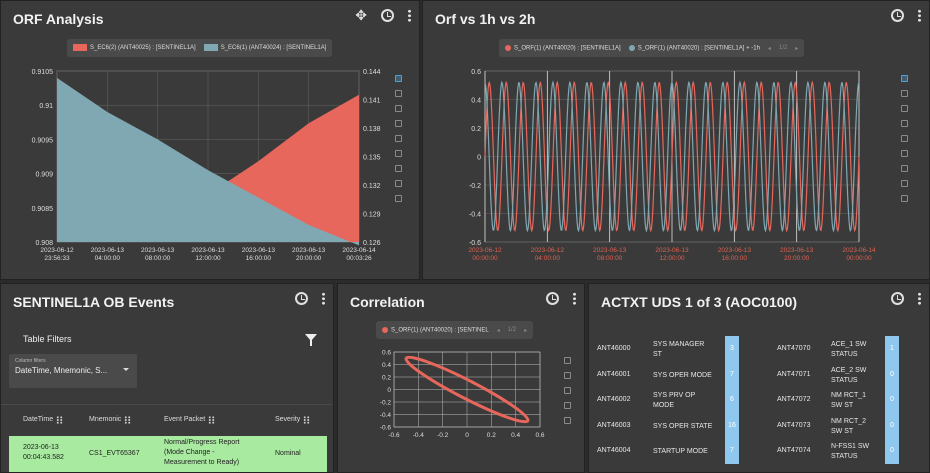  Describe the element at coordinates (94, 302) in the screenshot. I see `panel-title: SENTINEL1A OB Events` at that location.